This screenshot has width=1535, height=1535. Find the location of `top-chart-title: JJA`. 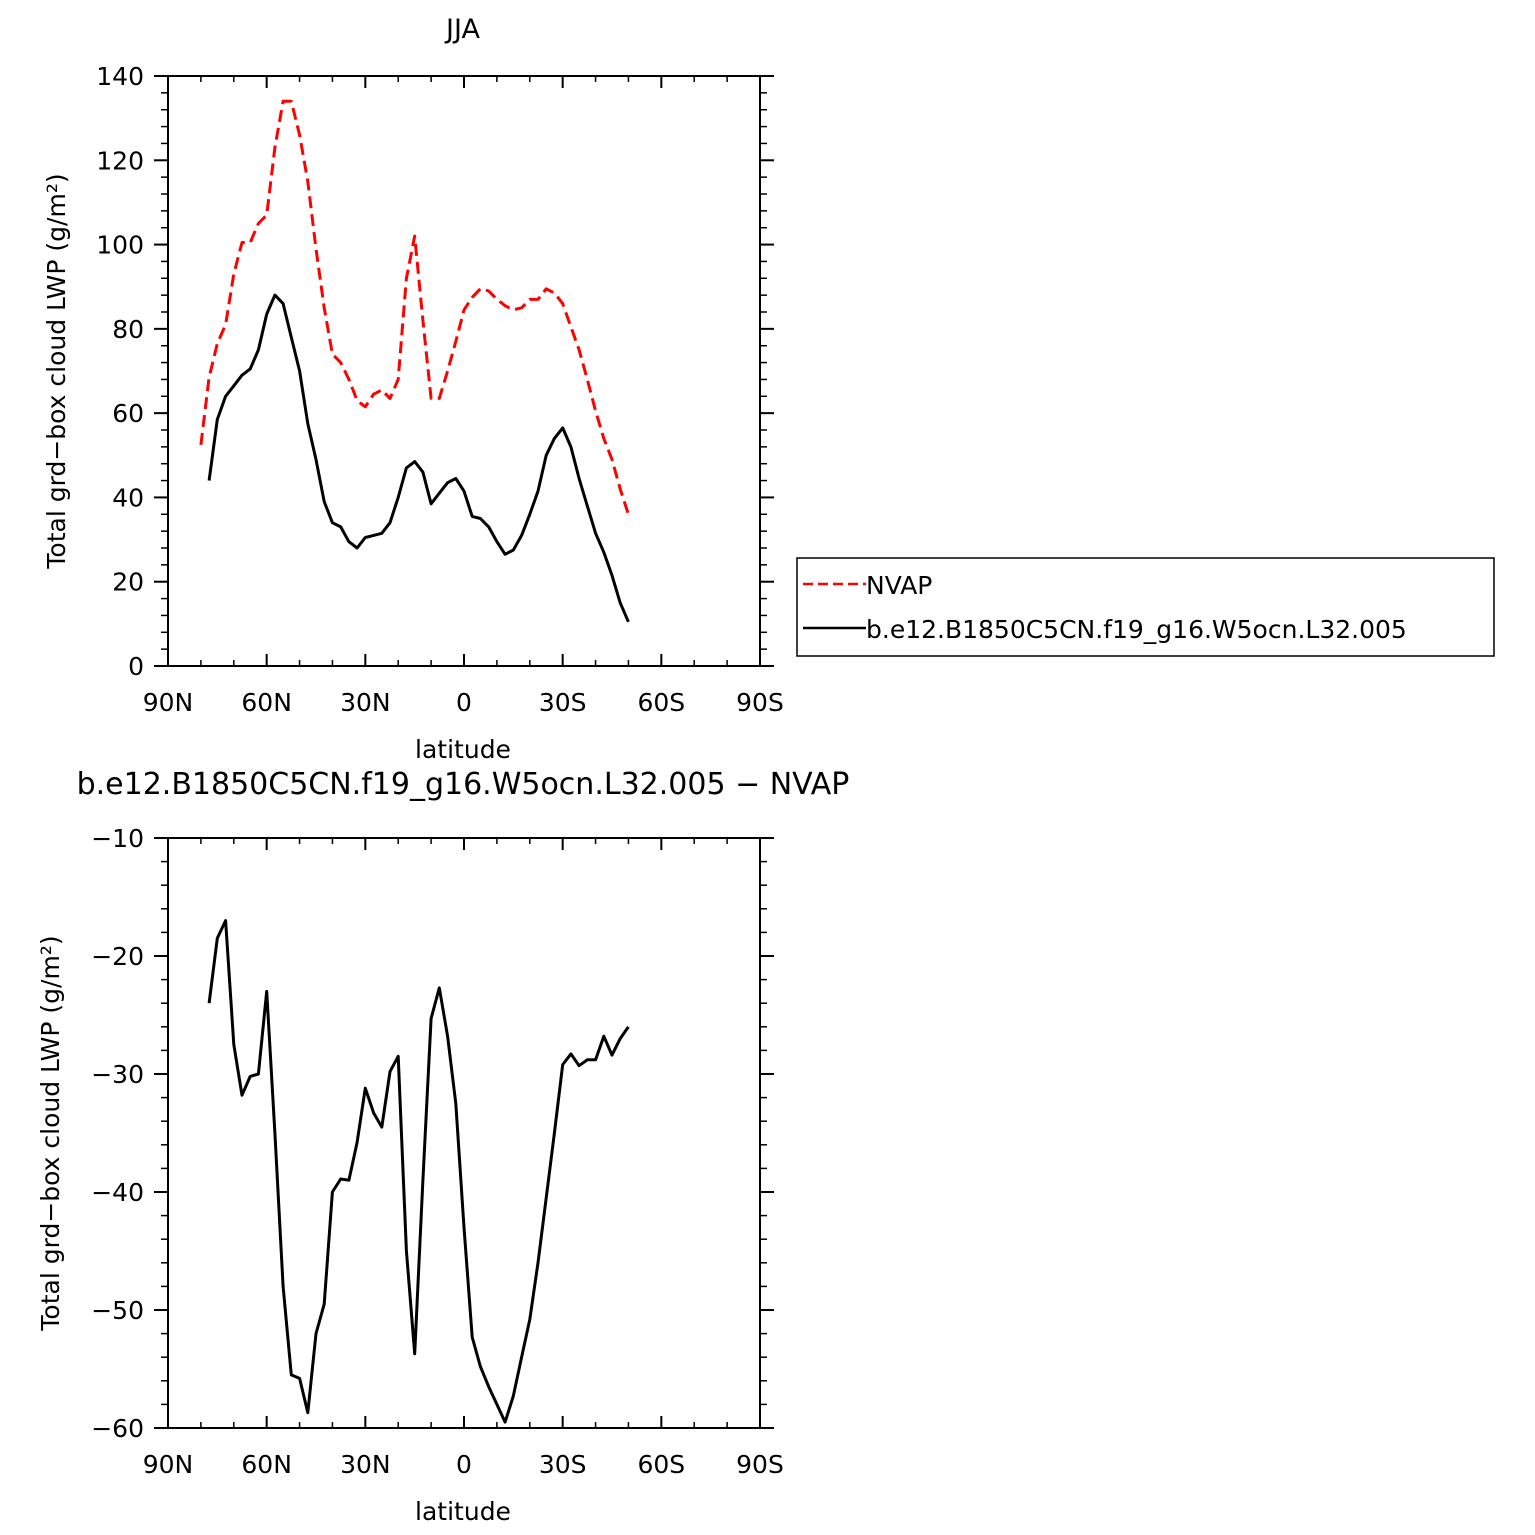

top-chart-title: JJA is located at coordinates (462, 29).